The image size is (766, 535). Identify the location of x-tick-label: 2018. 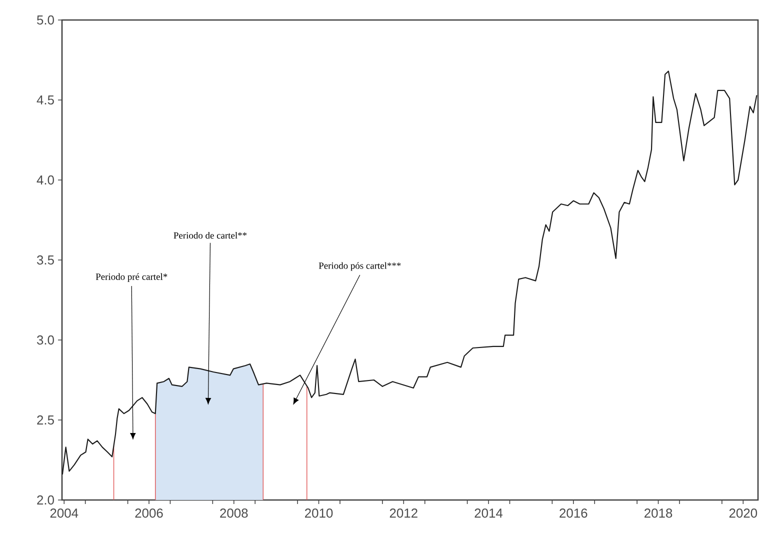
(658, 513).